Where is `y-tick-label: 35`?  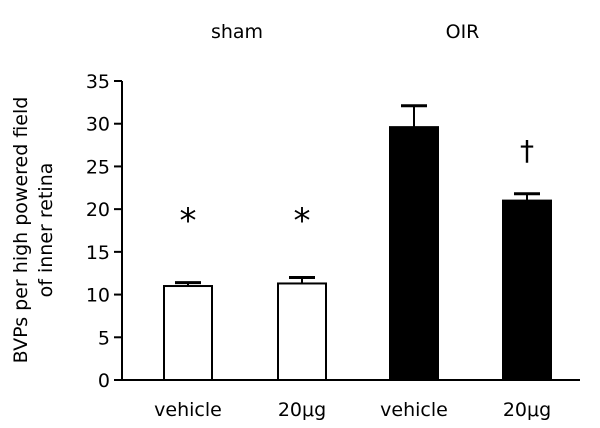
y-tick-label: 35 is located at coordinates (98, 82).